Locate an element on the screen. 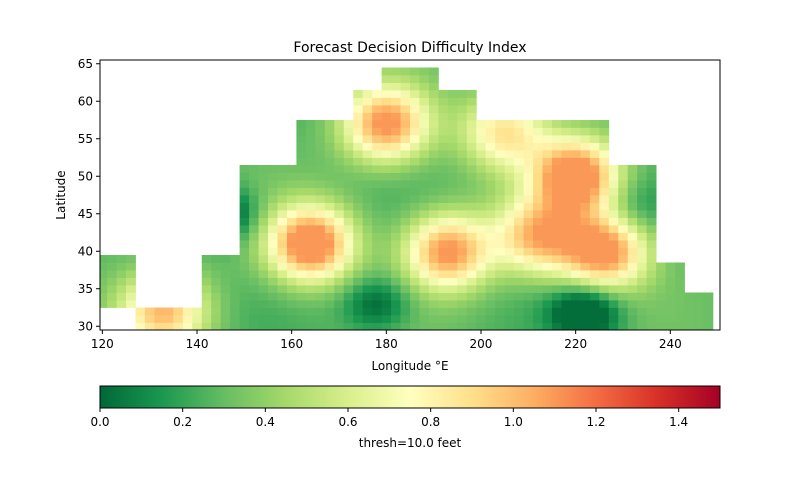 This screenshot has width=800, height=500. y-tick-label: 40 is located at coordinates (85, 251).